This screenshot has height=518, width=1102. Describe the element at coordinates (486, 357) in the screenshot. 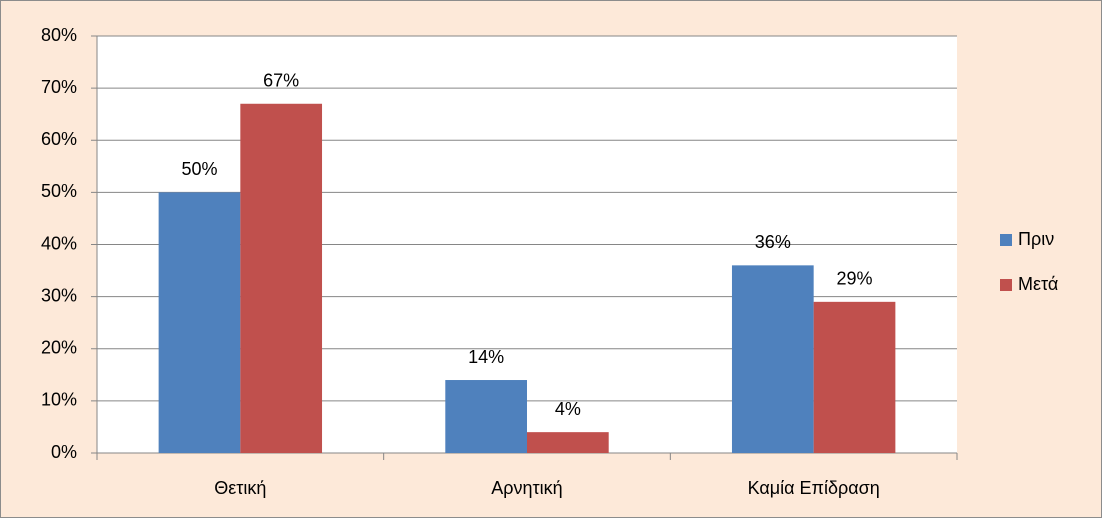

I see `data-label: 14%` at that location.